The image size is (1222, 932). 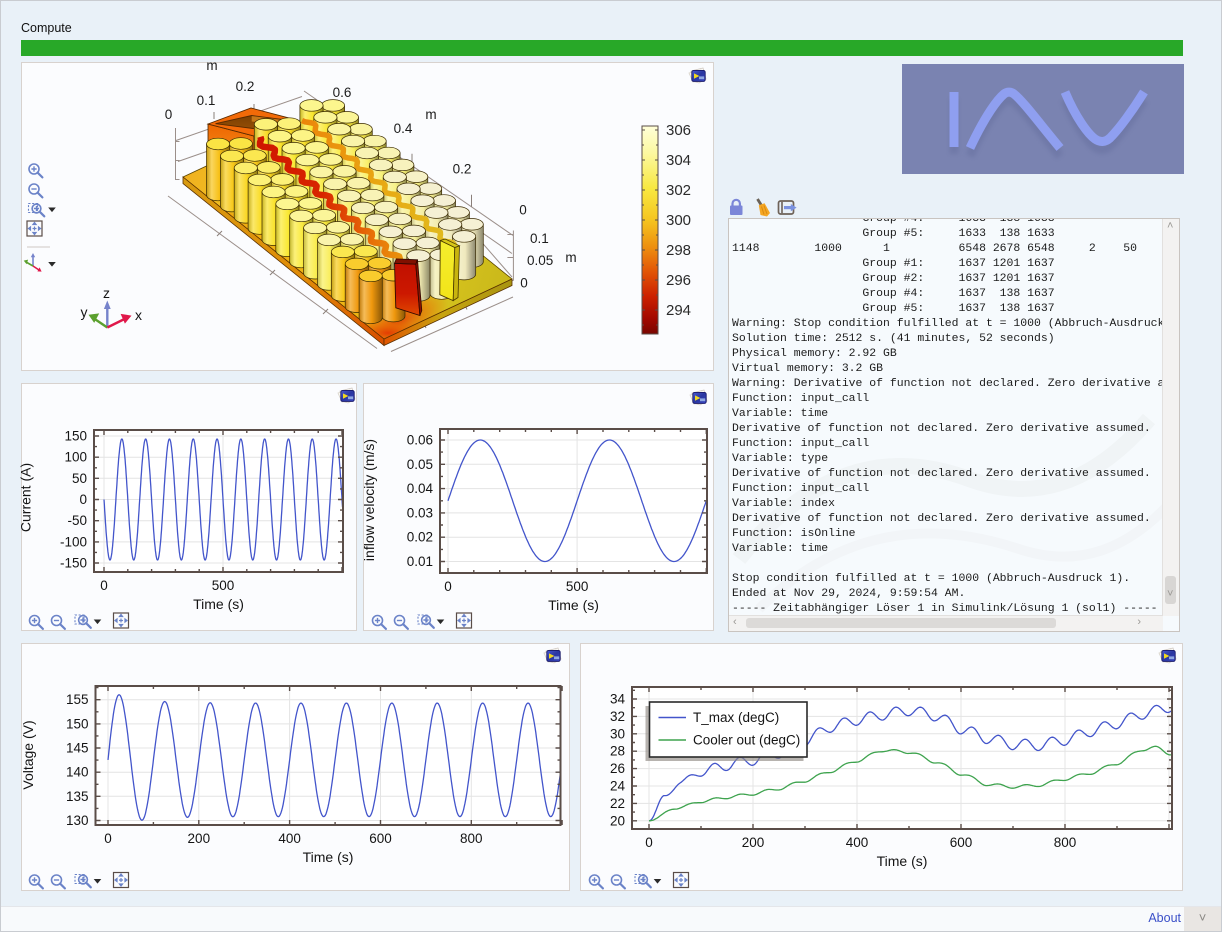 What do you see at coordinates (617, 803) in the screenshot?
I see `svg-text: 22` at bounding box center [617, 803].